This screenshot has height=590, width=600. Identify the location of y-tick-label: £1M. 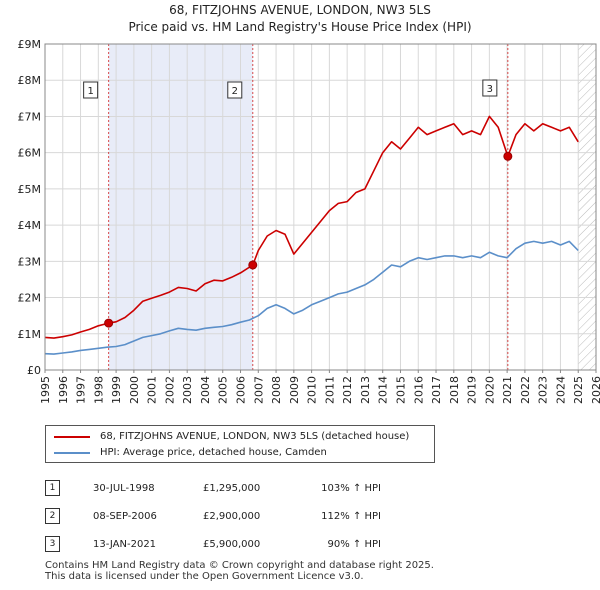
(30, 334).